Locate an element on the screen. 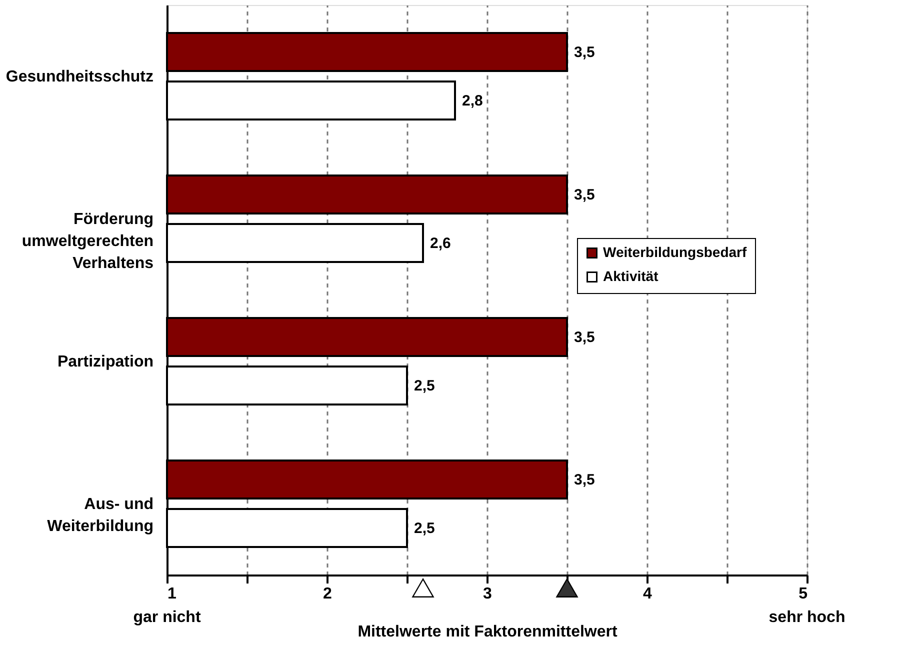 This screenshot has width=899, height=653. text: gar nicht is located at coordinates (167, 617).